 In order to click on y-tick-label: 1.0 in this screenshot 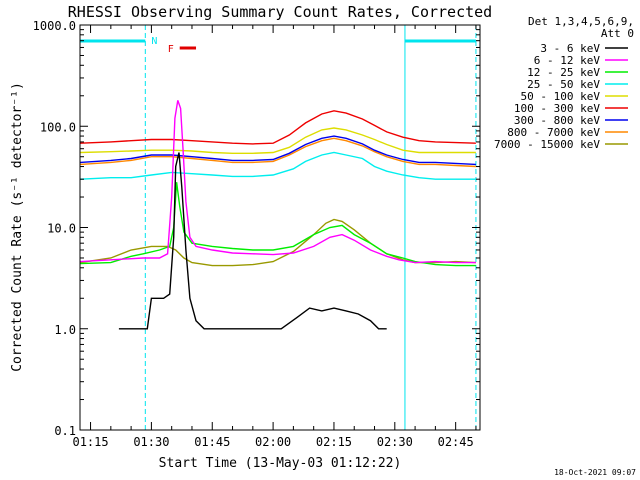, I will do `click(65, 330)`.